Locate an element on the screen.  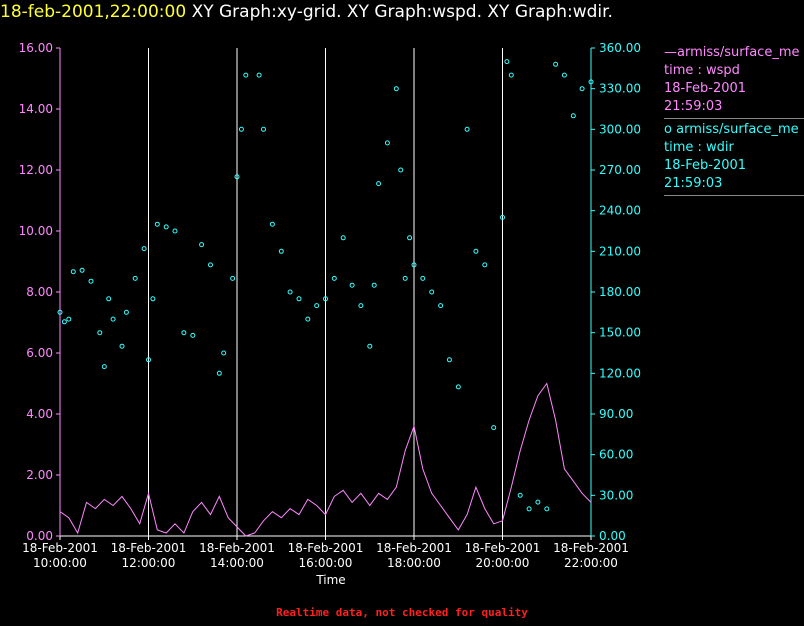
line-marker-icon: — is located at coordinates (670, 52).